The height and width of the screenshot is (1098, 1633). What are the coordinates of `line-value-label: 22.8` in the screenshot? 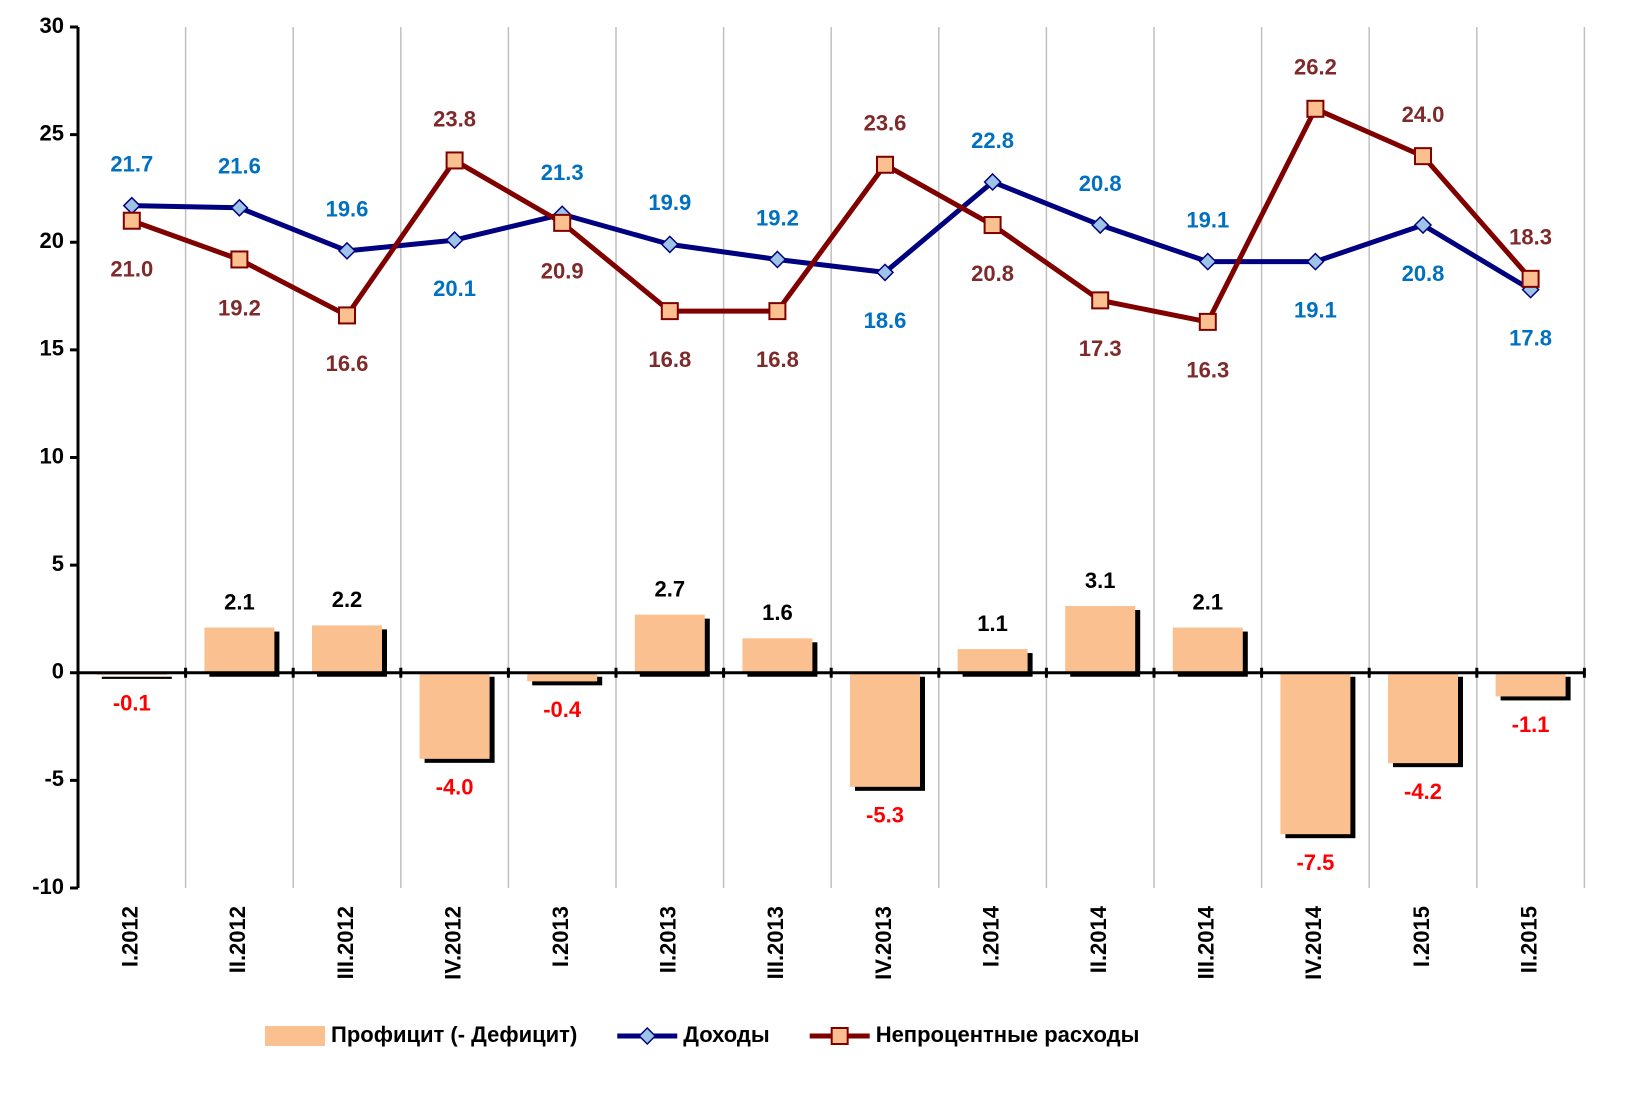 It's located at (992, 140).